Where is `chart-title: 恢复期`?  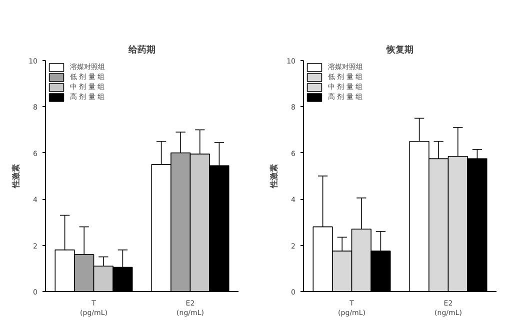
chart-title: 恢复期 is located at coordinates (400, 50).